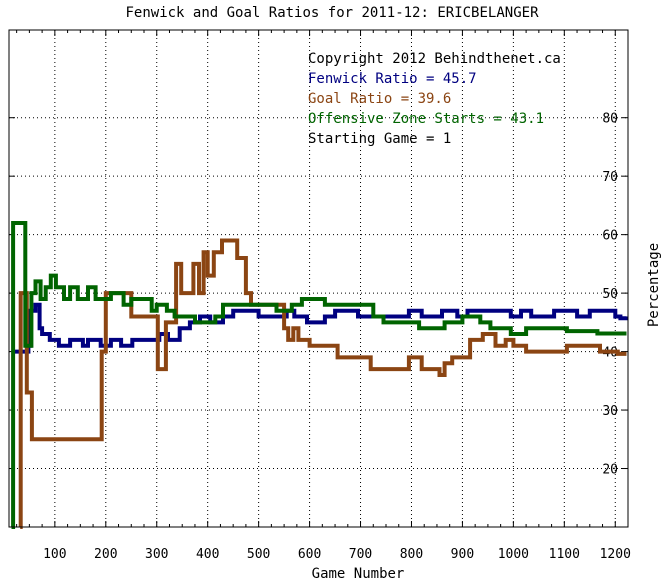  What do you see at coordinates (615, 554) in the screenshot?
I see `x-tick-label: 1200` at bounding box center [615, 554].